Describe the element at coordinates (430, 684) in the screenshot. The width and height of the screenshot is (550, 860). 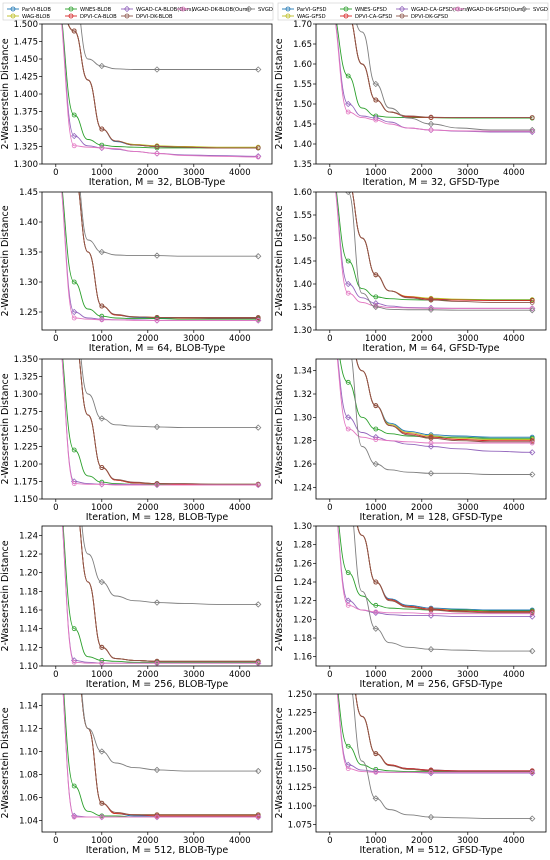
I see `x-axis-title: Iteration, M = 256, GFSD-Type` at that location.